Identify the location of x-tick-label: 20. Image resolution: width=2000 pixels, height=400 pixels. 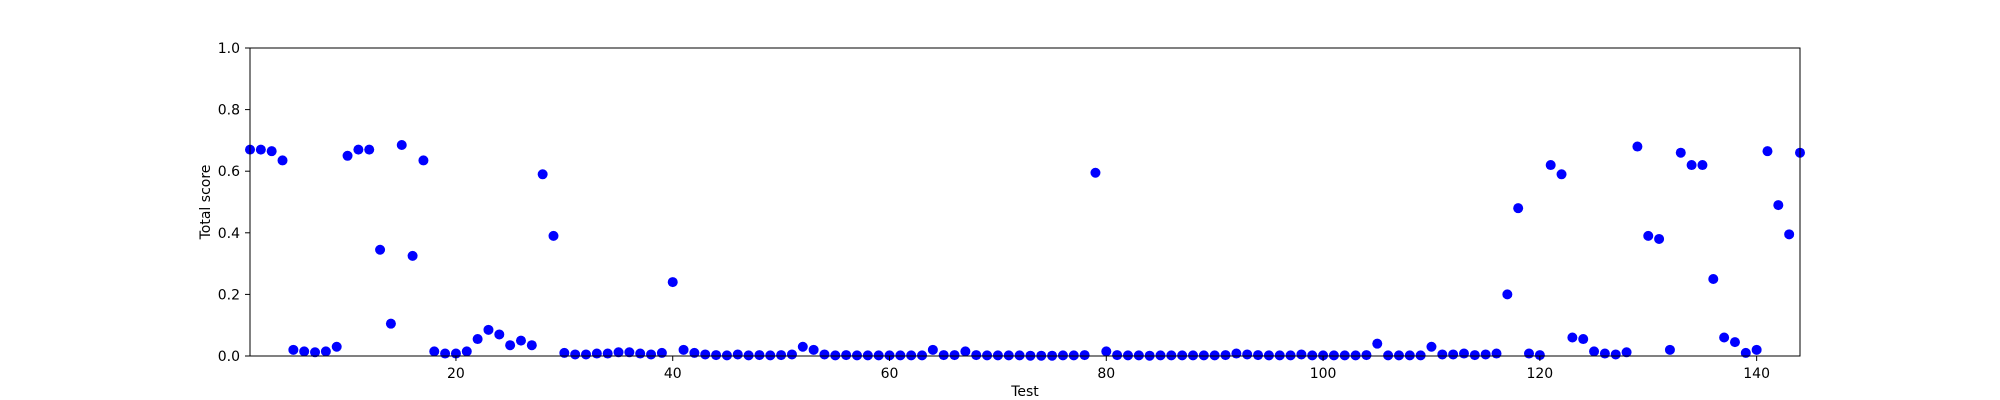
(456, 374).